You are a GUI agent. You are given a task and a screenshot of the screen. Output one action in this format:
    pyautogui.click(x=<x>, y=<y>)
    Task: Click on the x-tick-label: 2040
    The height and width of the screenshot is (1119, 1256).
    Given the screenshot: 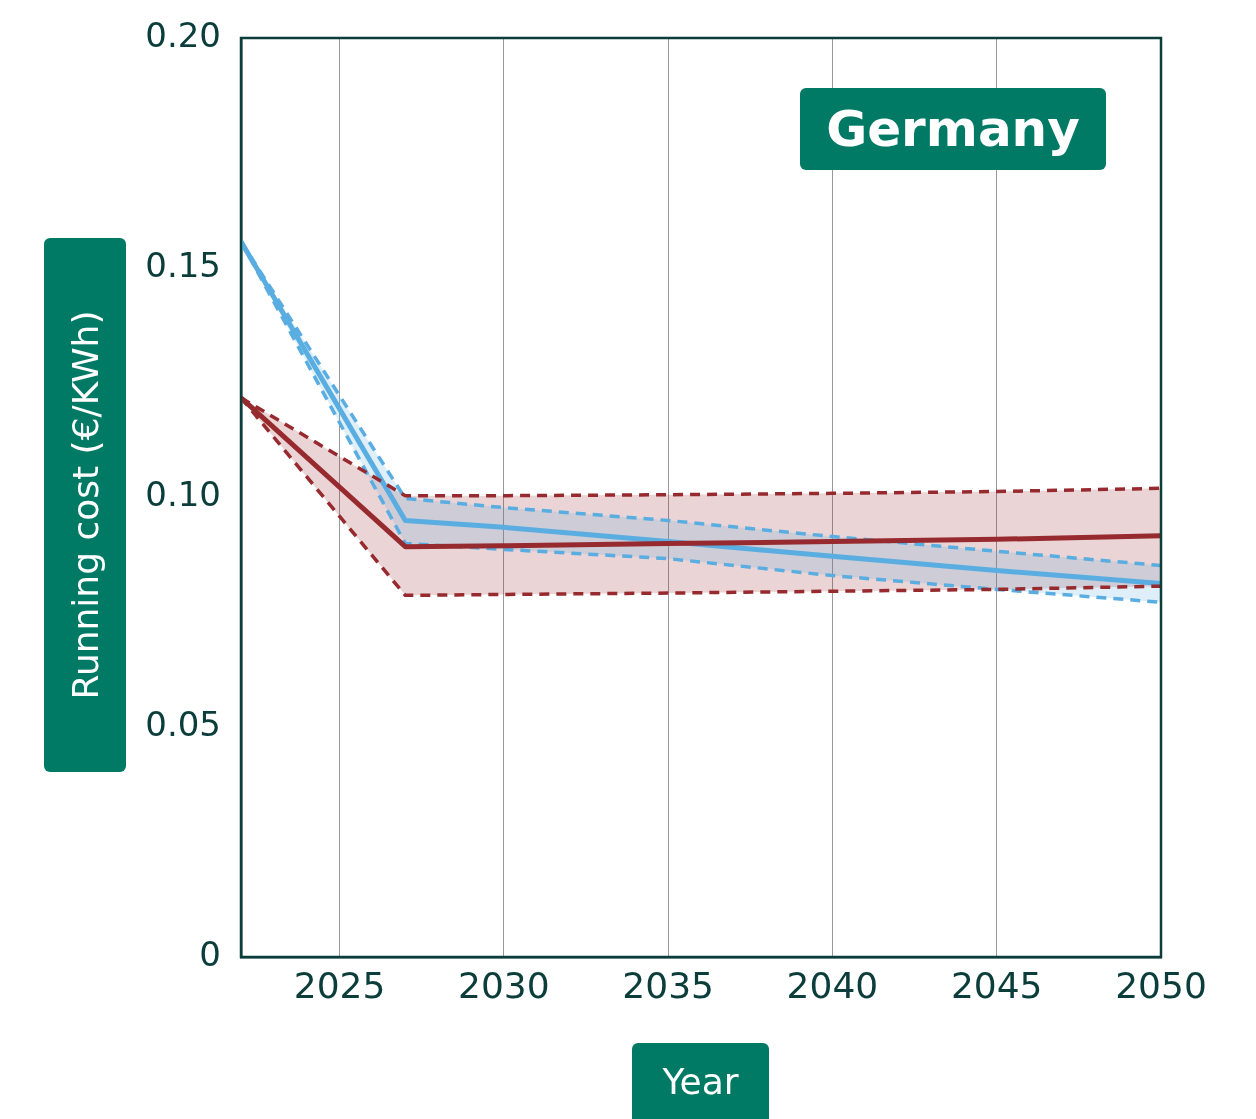 What is the action you would take?
    pyautogui.click(x=832, y=985)
    